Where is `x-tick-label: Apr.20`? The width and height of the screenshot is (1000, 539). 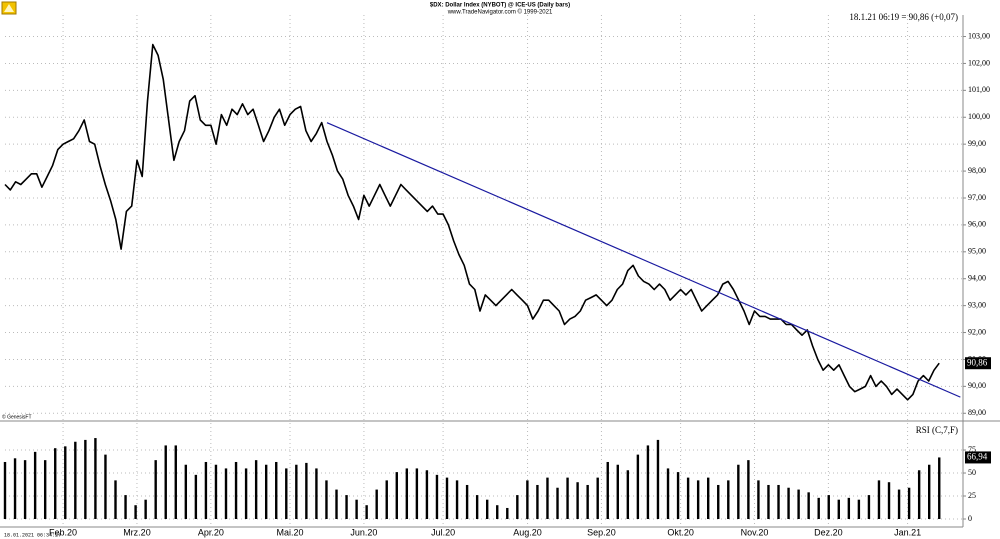 x-tick-label: Apr.20 is located at coordinates (211, 532).